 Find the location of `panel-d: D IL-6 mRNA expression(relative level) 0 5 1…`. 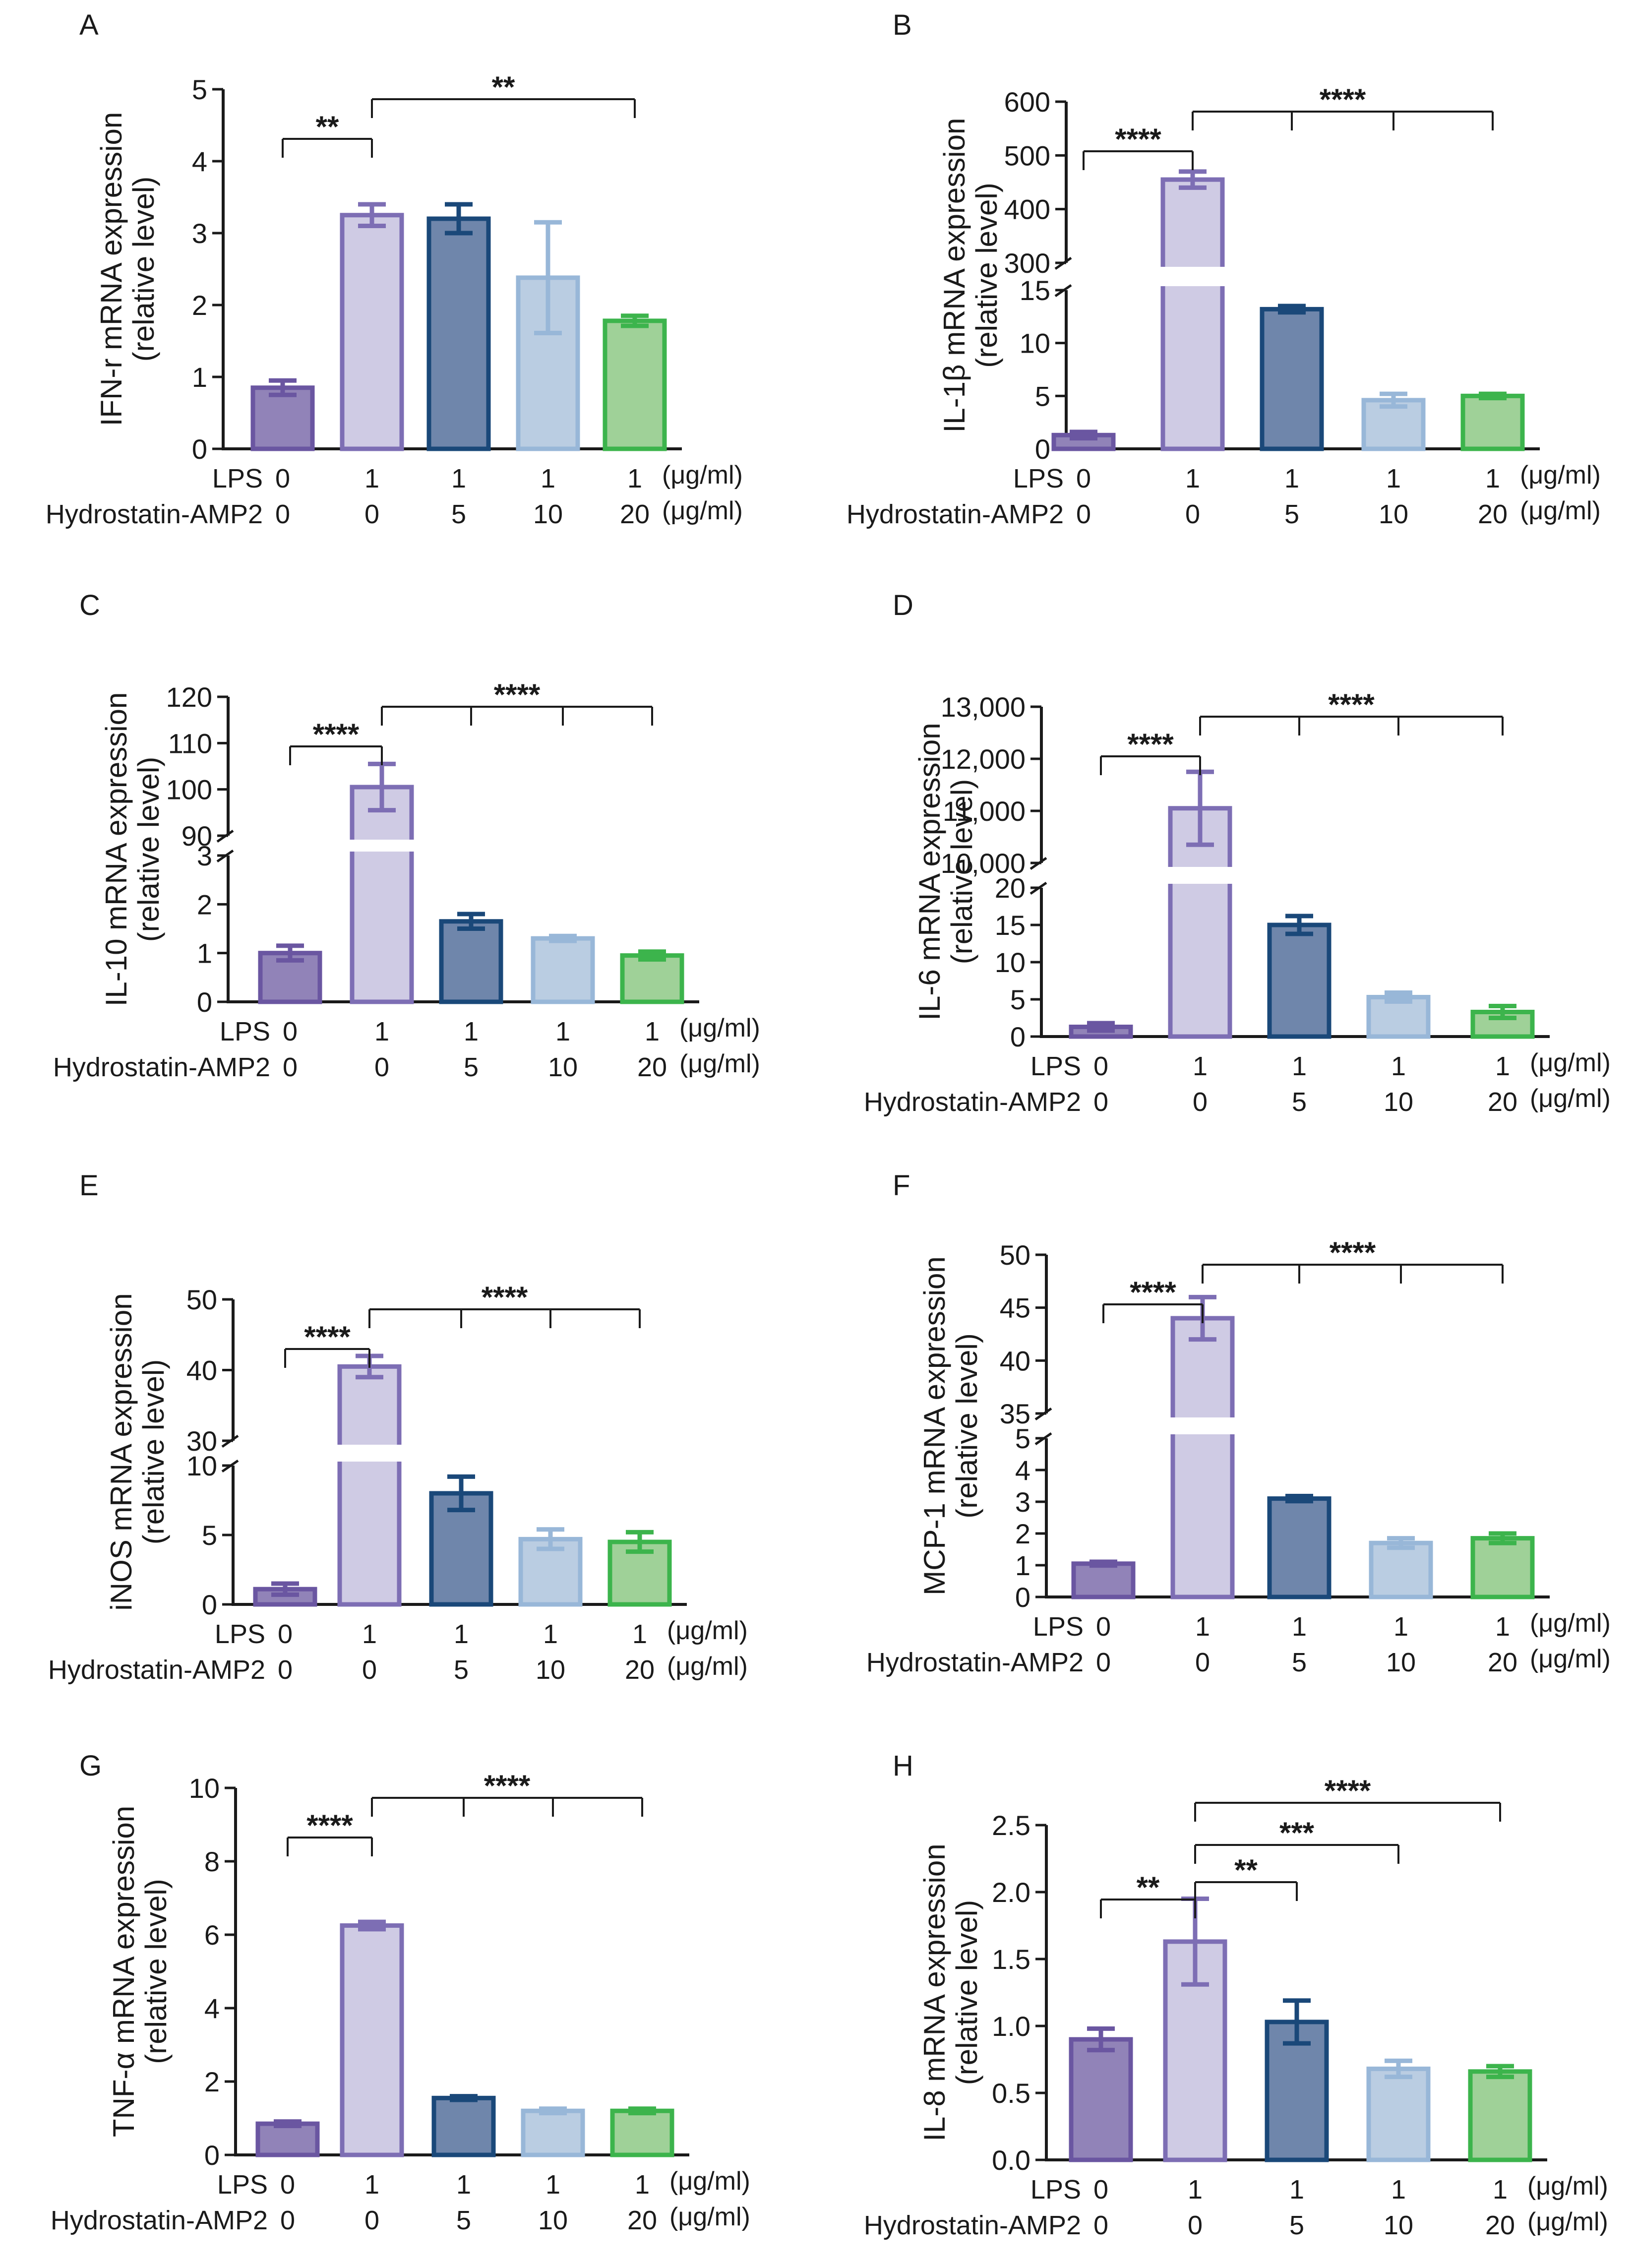

panel-d: D IL-6 mRNA expression(relative level) 0 5 1… is located at coordinates (1237, 853).